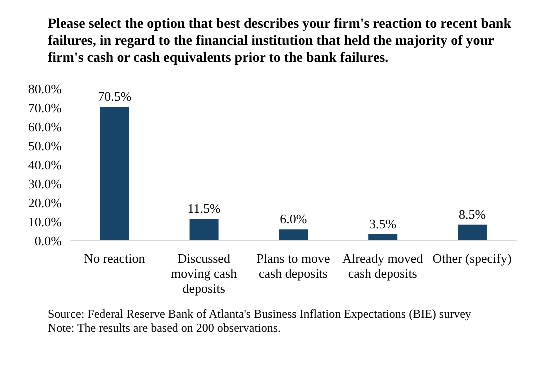 This screenshot has width=535, height=371. Describe the element at coordinates (45, 165) in the screenshot. I see `y-tick-label: 40.0%` at that location.